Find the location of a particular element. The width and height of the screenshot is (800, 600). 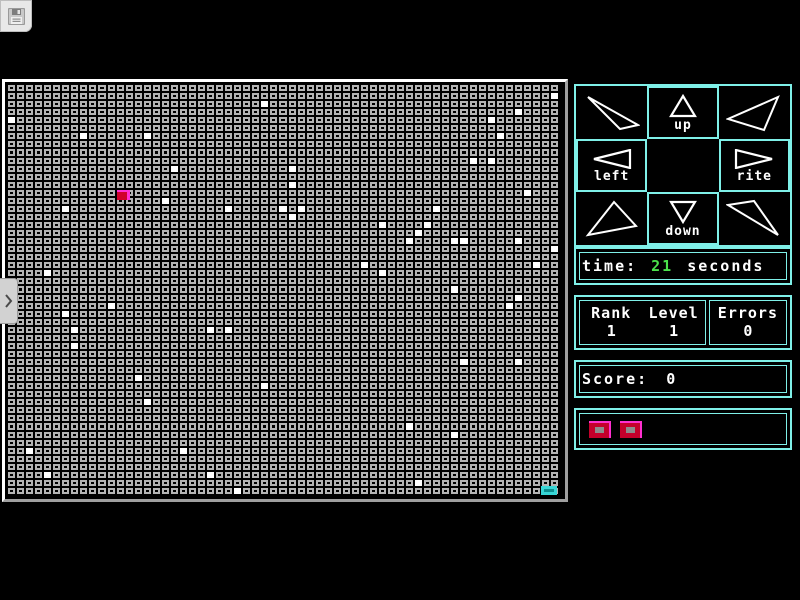

arrow-down-left-icon is located at coordinates (612, 219).